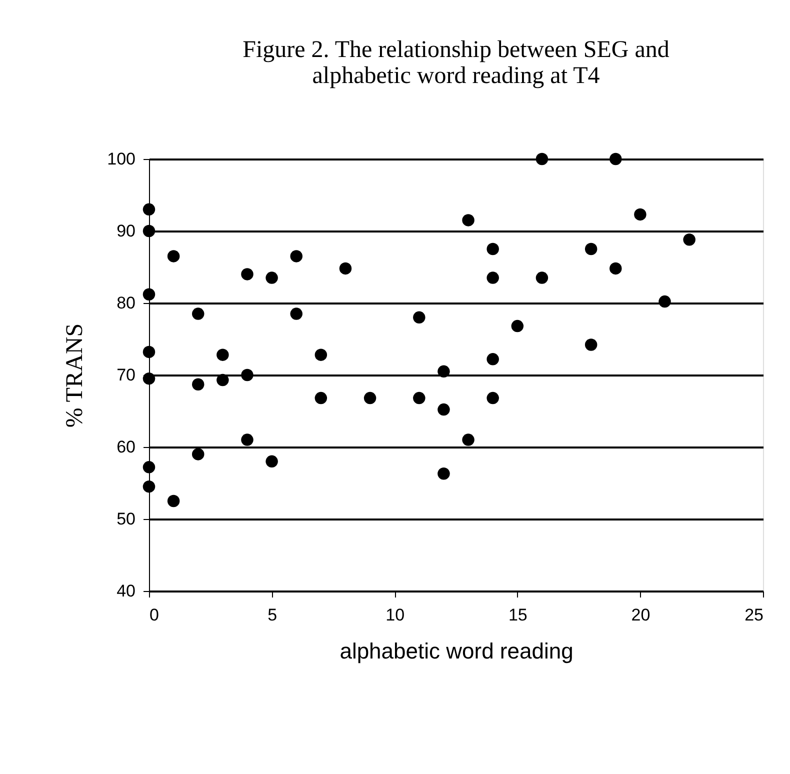 The height and width of the screenshot is (774, 790). I want to click on y-tick-label: 50, so click(126, 519).